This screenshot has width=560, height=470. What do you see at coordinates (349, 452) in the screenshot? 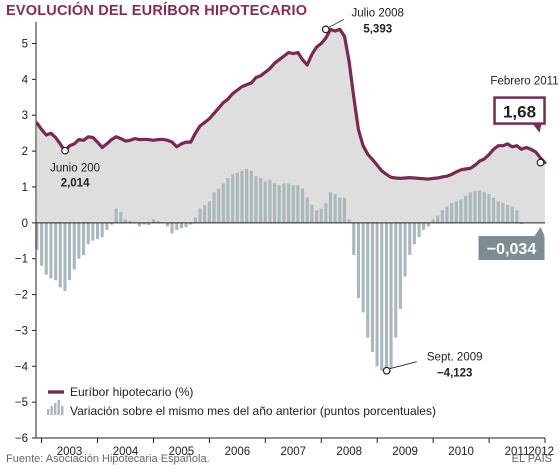
I see `x-tick-label: 2008` at bounding box center [349, 452].